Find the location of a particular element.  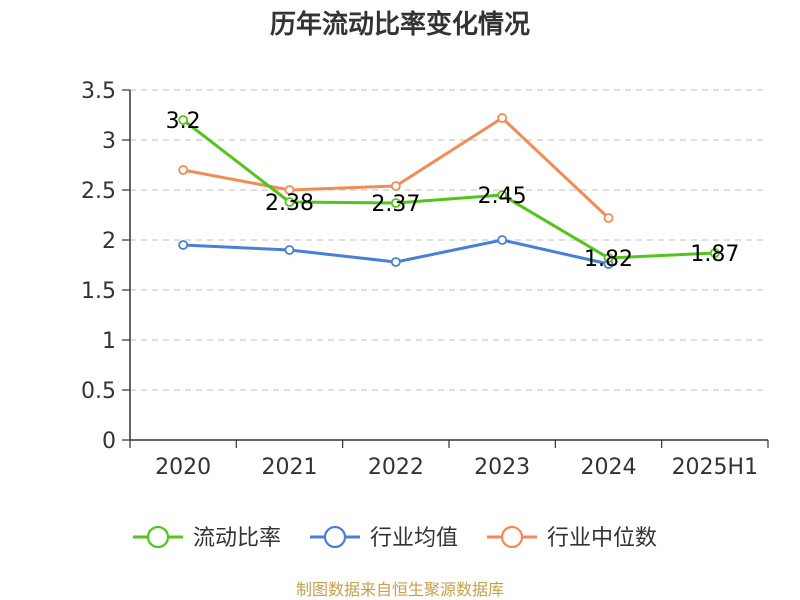

data-label: 1.87 is located at coordinates (714, 254).